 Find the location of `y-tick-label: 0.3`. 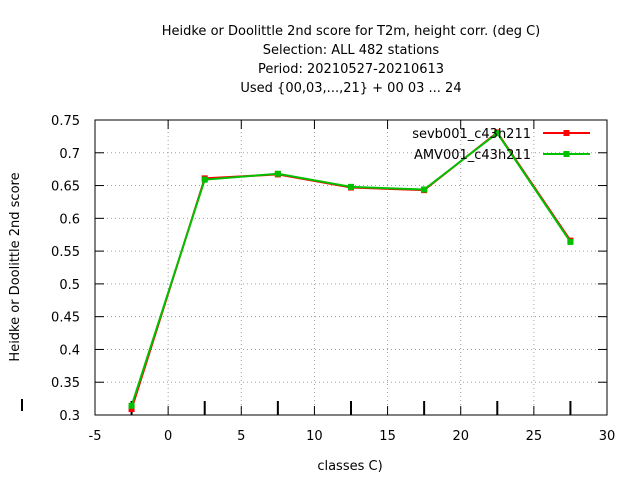

y-tick-label: 0.3 is located at coordinates (69, 416).